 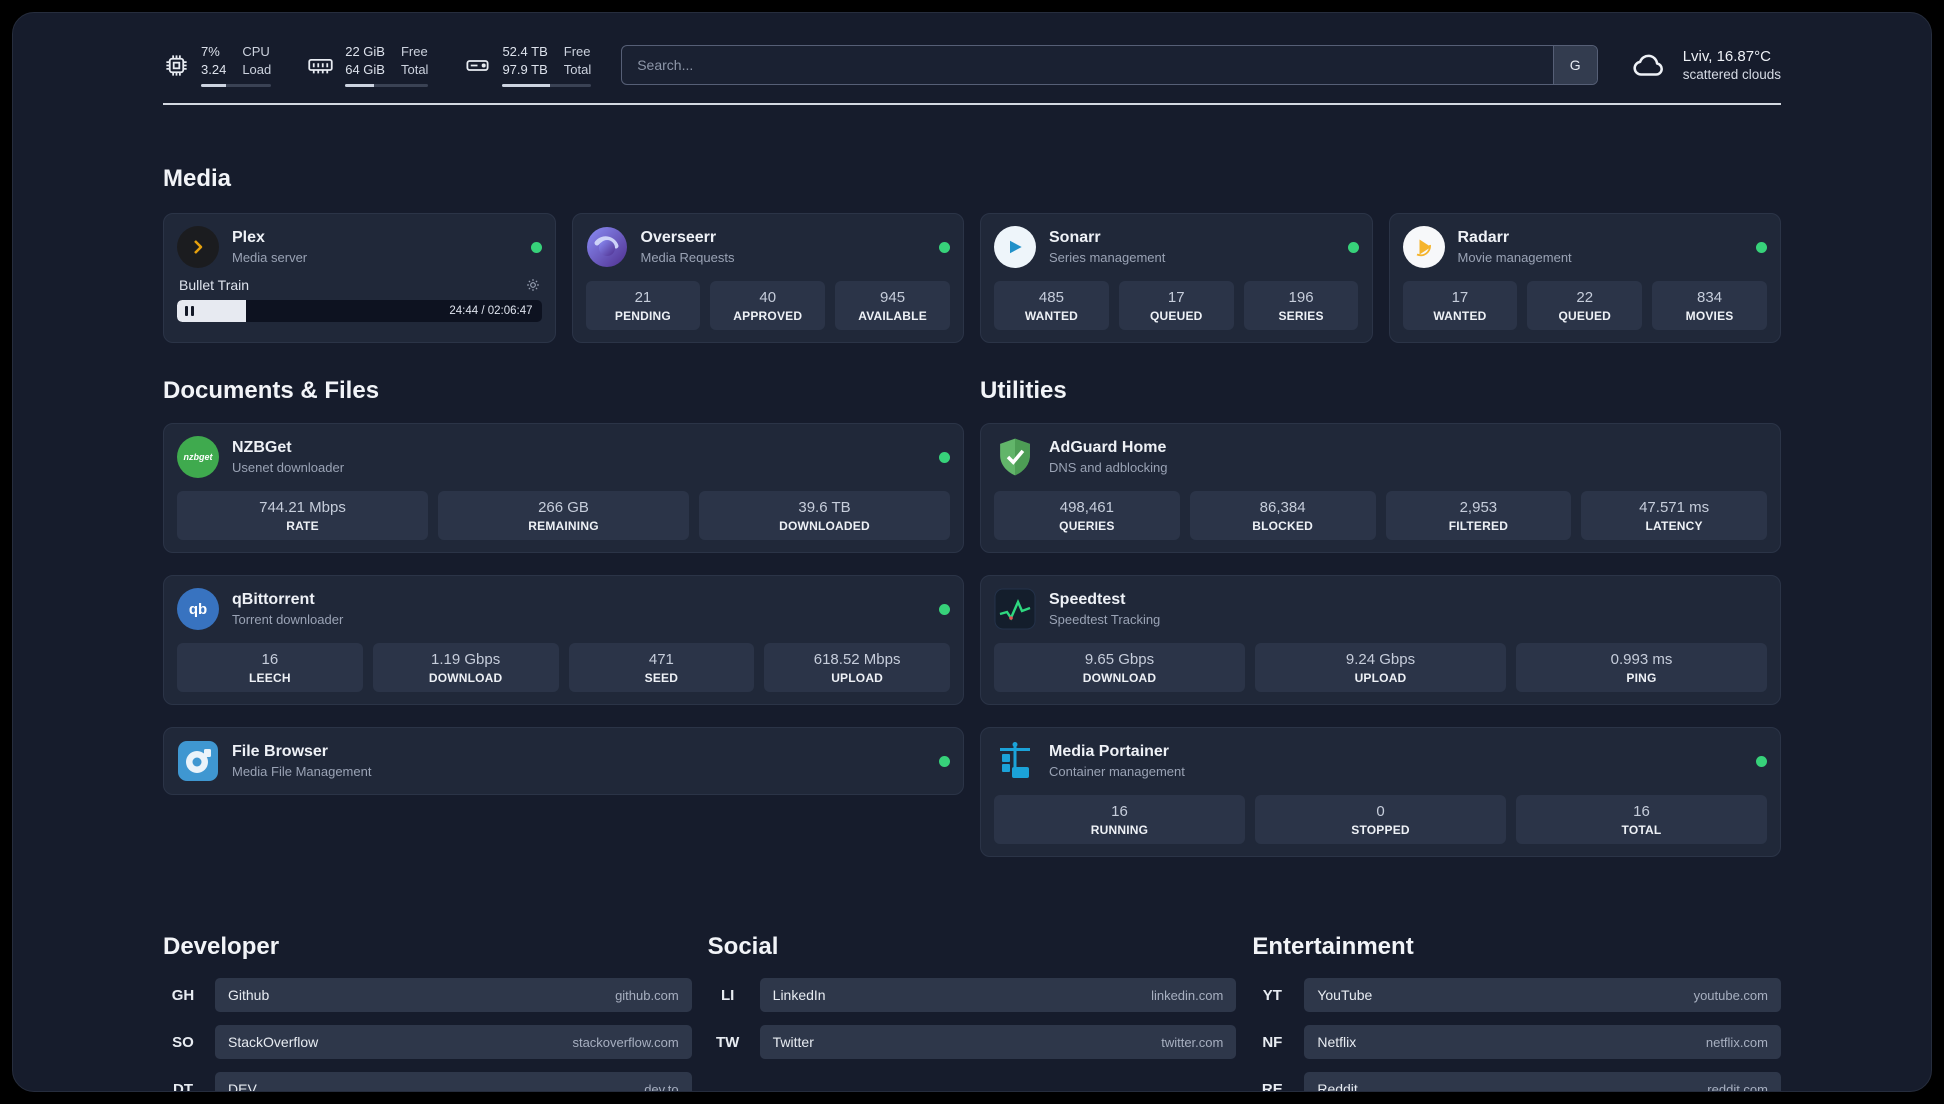 What do you see at coordinates (1108, 468) in the screenshot?
I see `app-subtitle: DNS and adblocking` at bounding box center [1108, 468].